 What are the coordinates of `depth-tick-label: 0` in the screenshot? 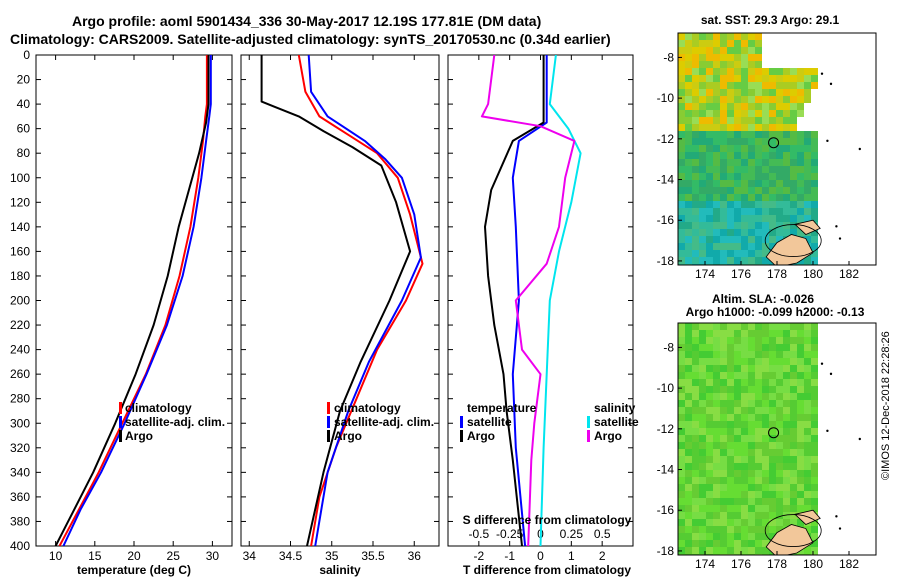 It's located at (26, 55).